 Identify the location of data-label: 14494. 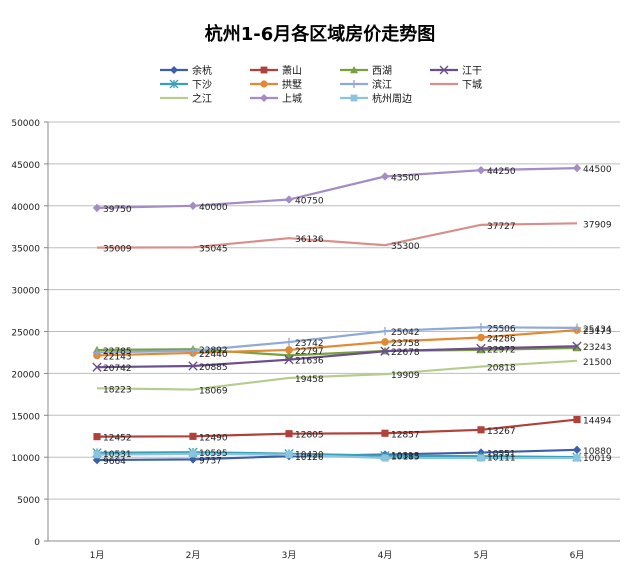
(597, 422).